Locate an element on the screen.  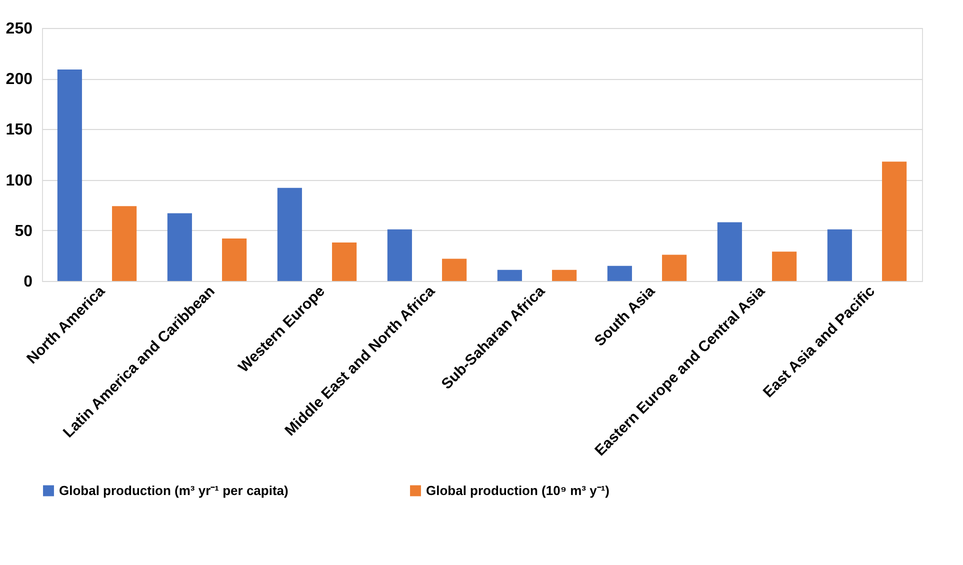
y-tick-label: 100 is located at coordinates (19, 181).